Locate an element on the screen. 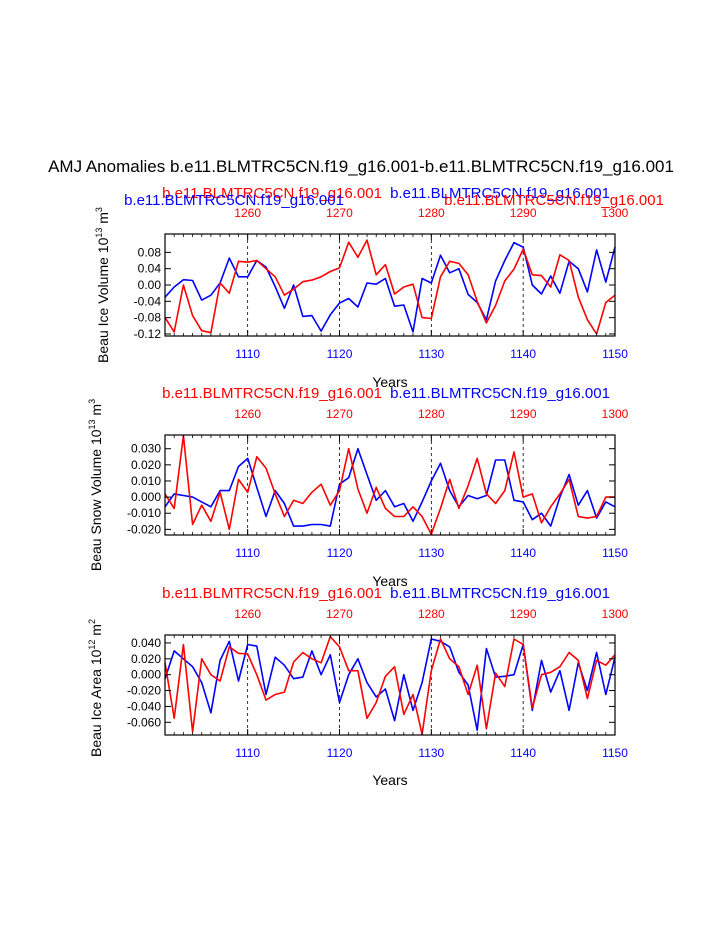 Image resolution: width=723 pixels, height=935 pixels. y-axis-label: Beau Snow Volume 1013 m3 is located at coordinates (95, 485).